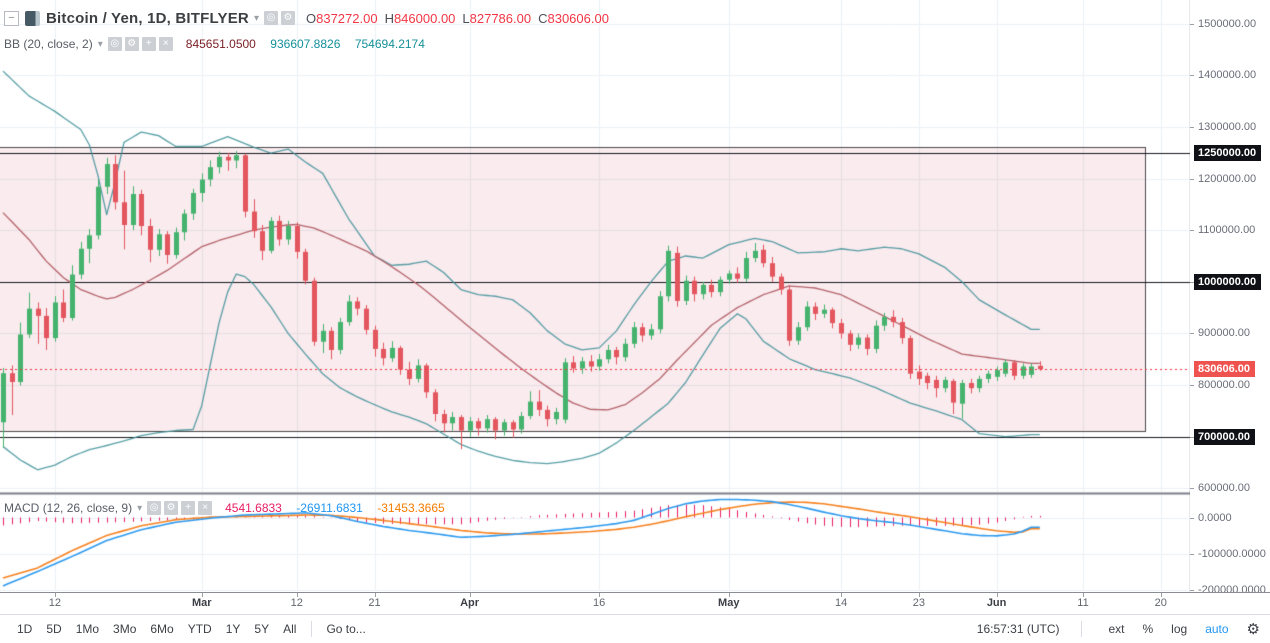  I want to click on price-axis-label: 1300000.00, so click(1227, 126).